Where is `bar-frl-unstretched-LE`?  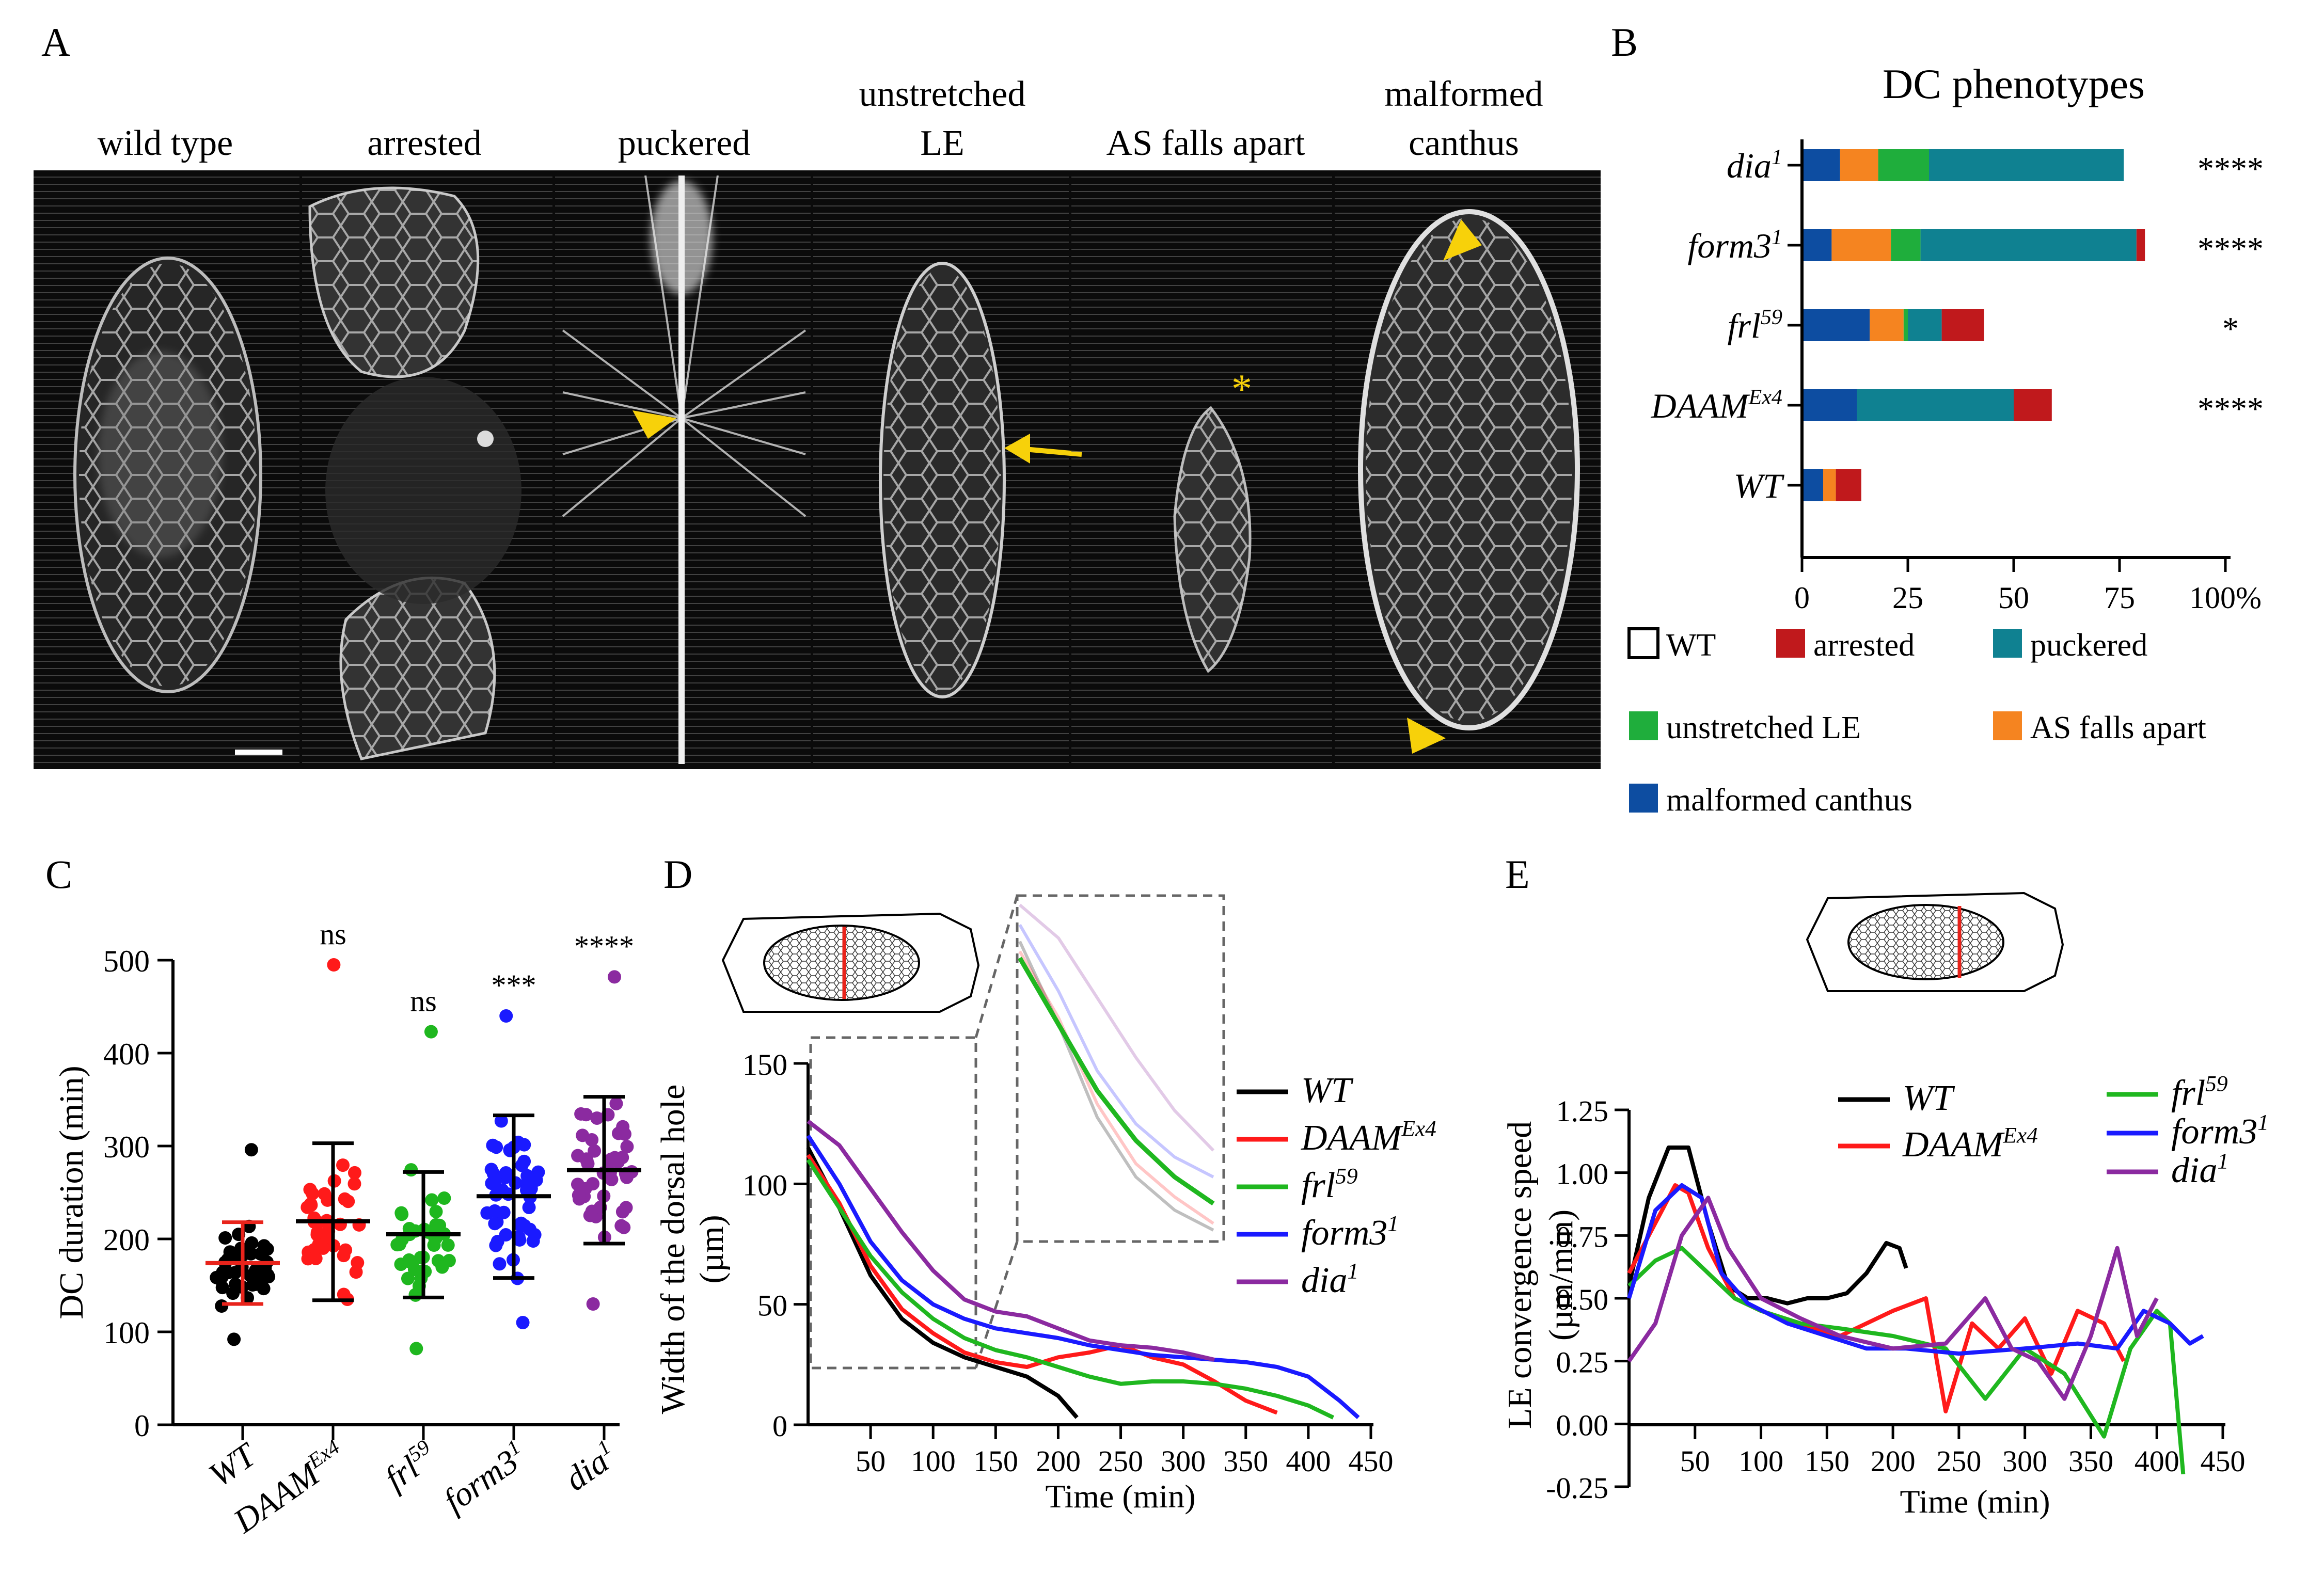
bar-frl-unstretched-LE is located at coordinates (1905, 325).